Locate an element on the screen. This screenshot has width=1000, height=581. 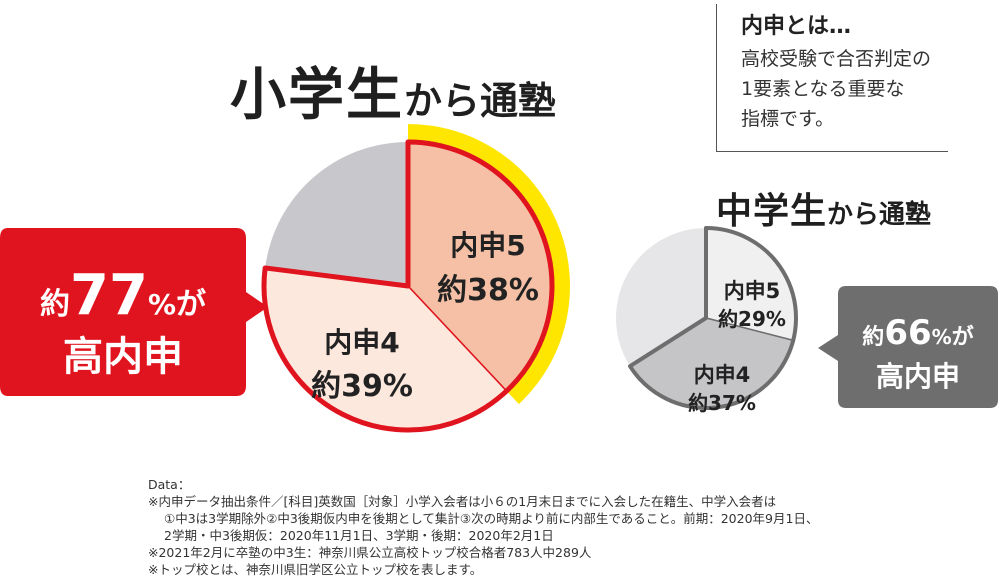
primary-chart-title: 小学生から通塾 is located at coordinates (393, 90).